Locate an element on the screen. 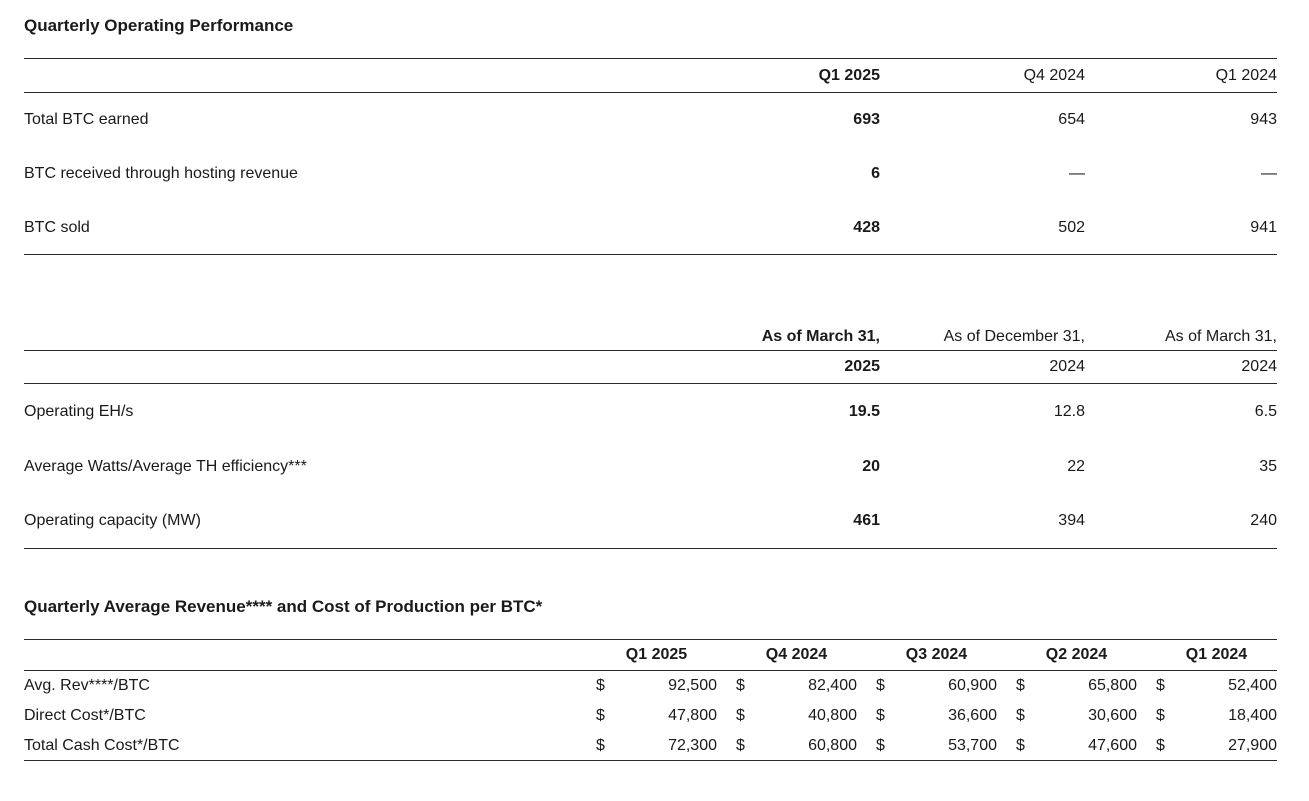  amount: 92,500 is located at coordinates (692, 685).